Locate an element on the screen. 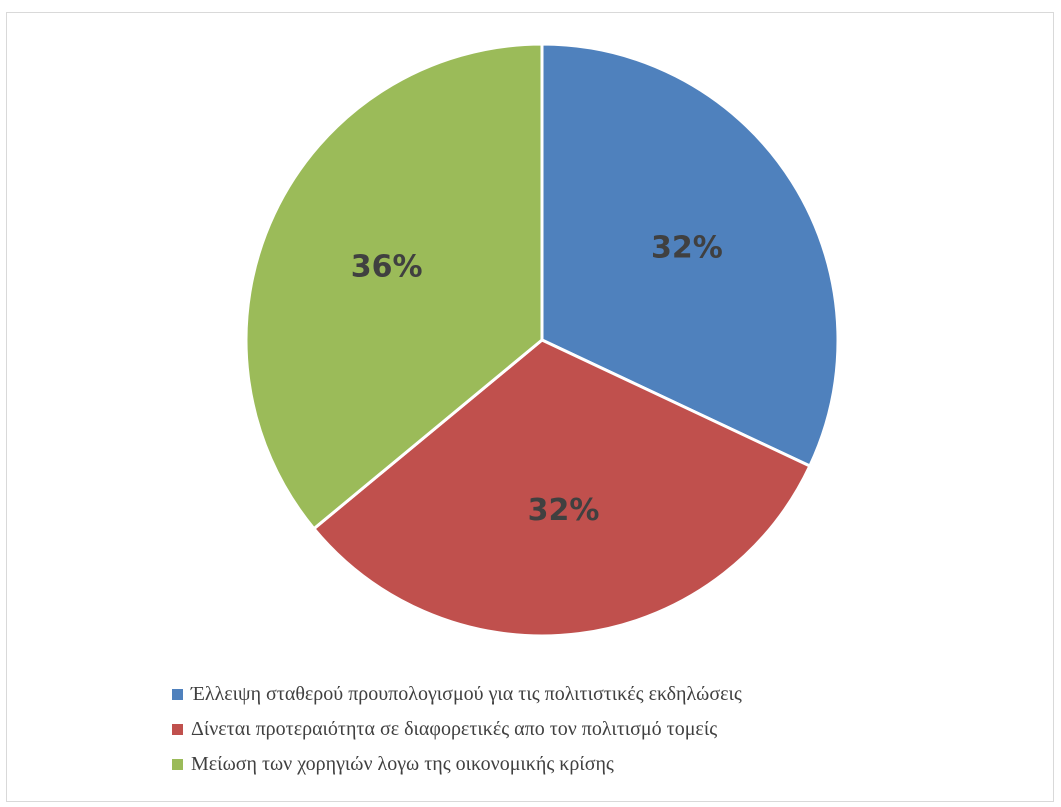 The image size is (1061, 807). data-label-2: 32% is located at coordinates (564, 510).